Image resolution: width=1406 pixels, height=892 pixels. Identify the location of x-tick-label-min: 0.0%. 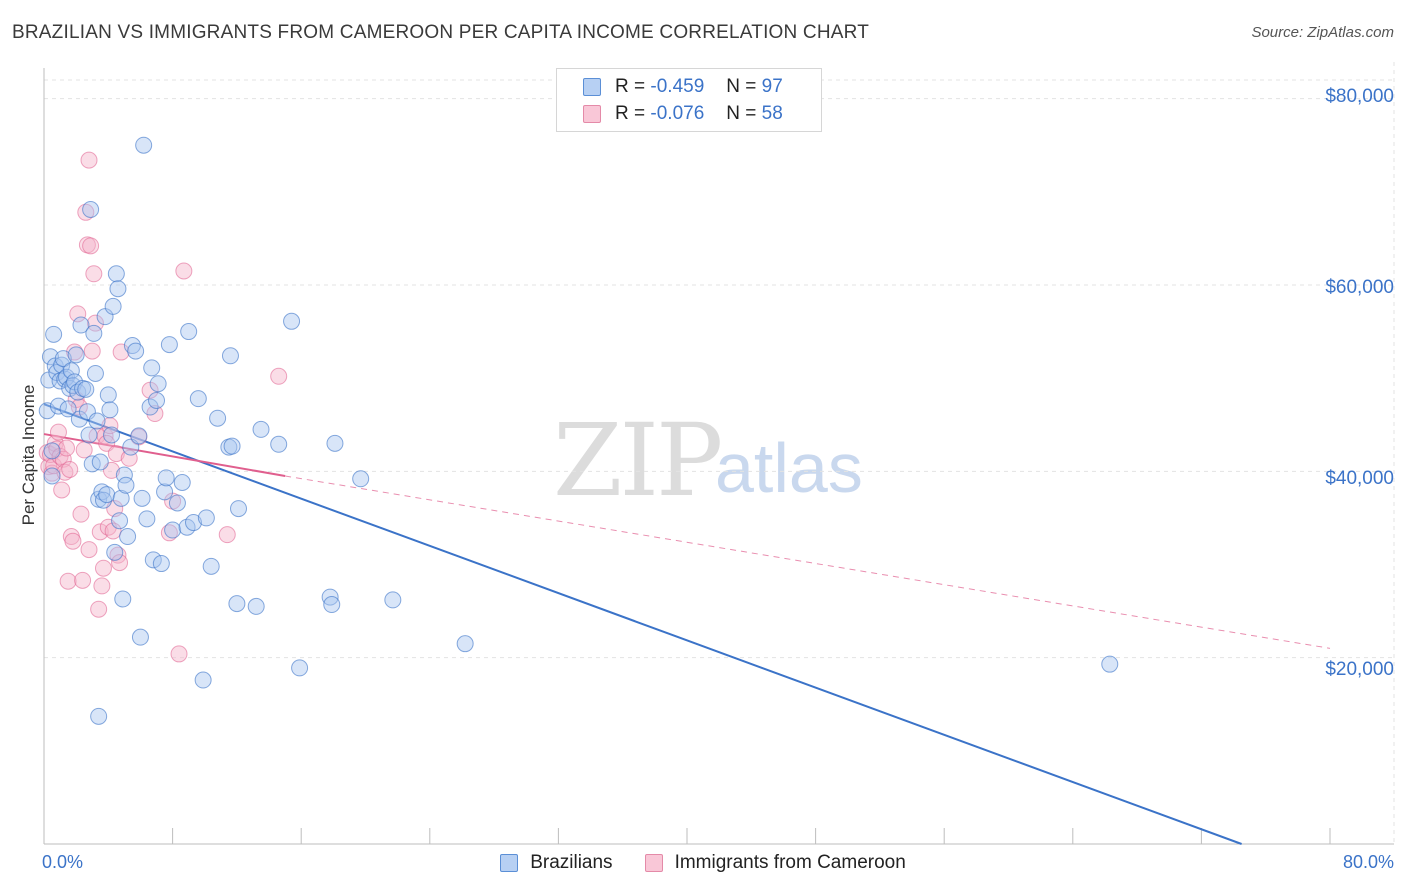
(63, 862).